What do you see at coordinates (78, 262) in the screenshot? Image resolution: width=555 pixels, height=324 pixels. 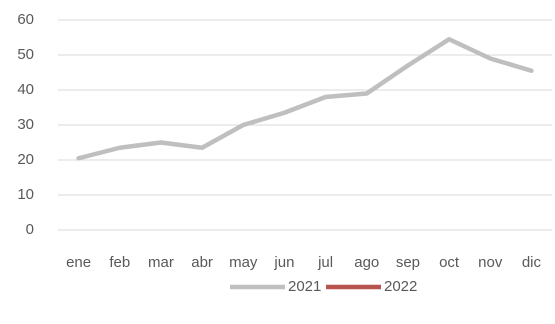 I see `x-tick-label: ene` at bounding box center [78, 262].